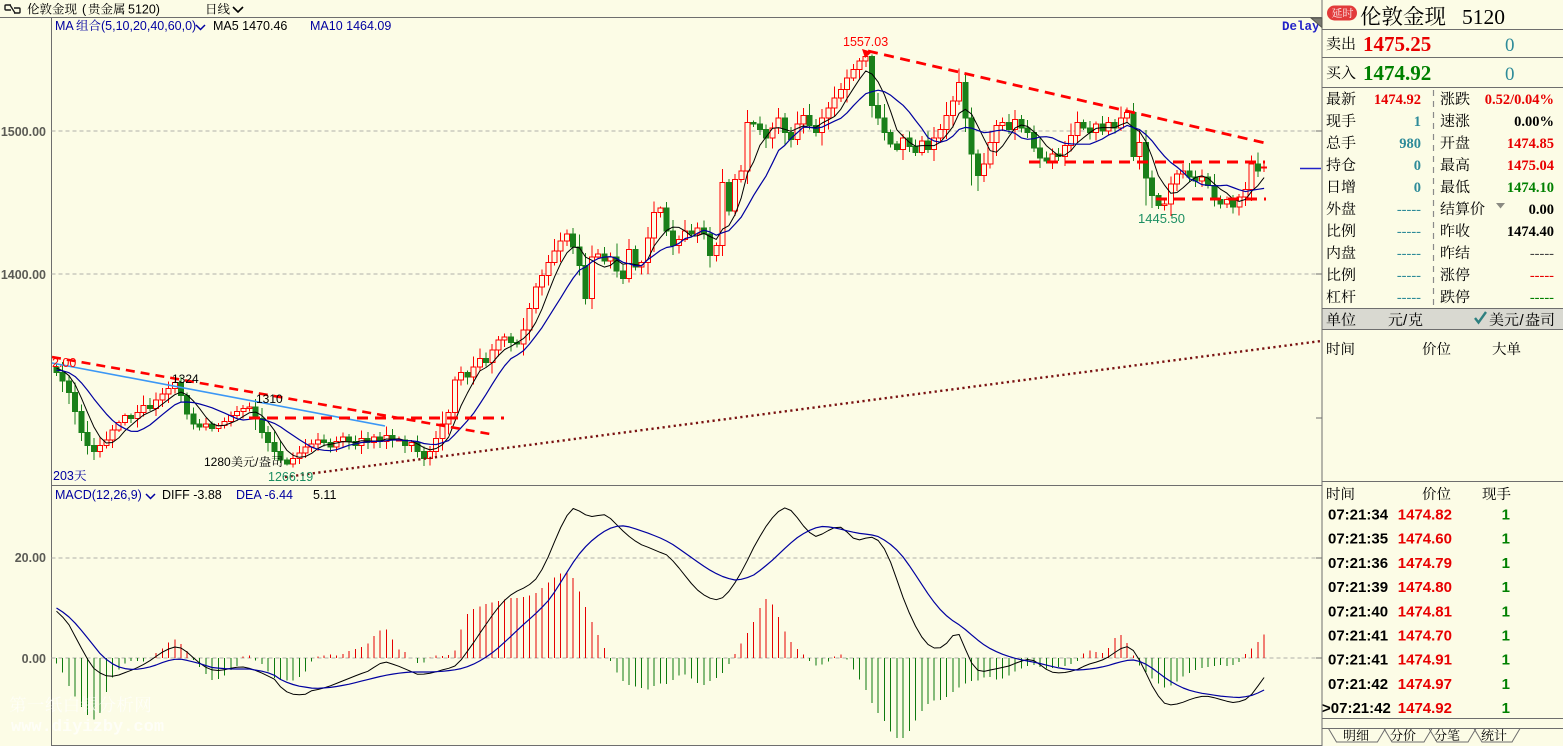  Describe the element at coordinates (324, 495) in the screenshot. I see `svg-text: 5.11` at that location.